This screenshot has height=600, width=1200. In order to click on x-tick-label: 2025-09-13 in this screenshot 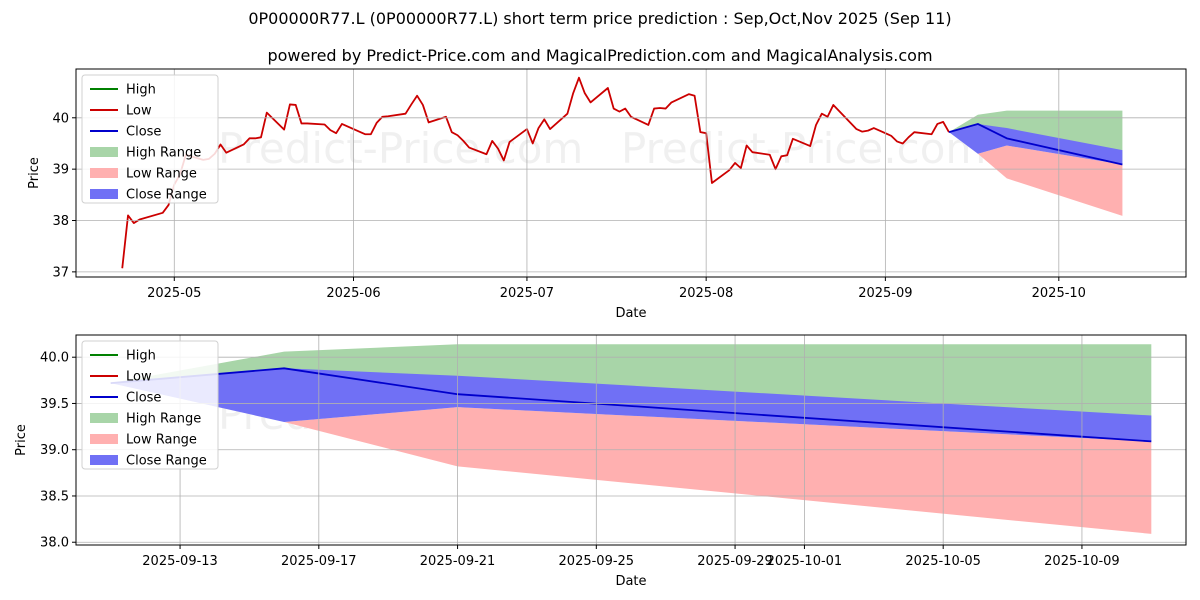, I will do `click(180, 561)`.